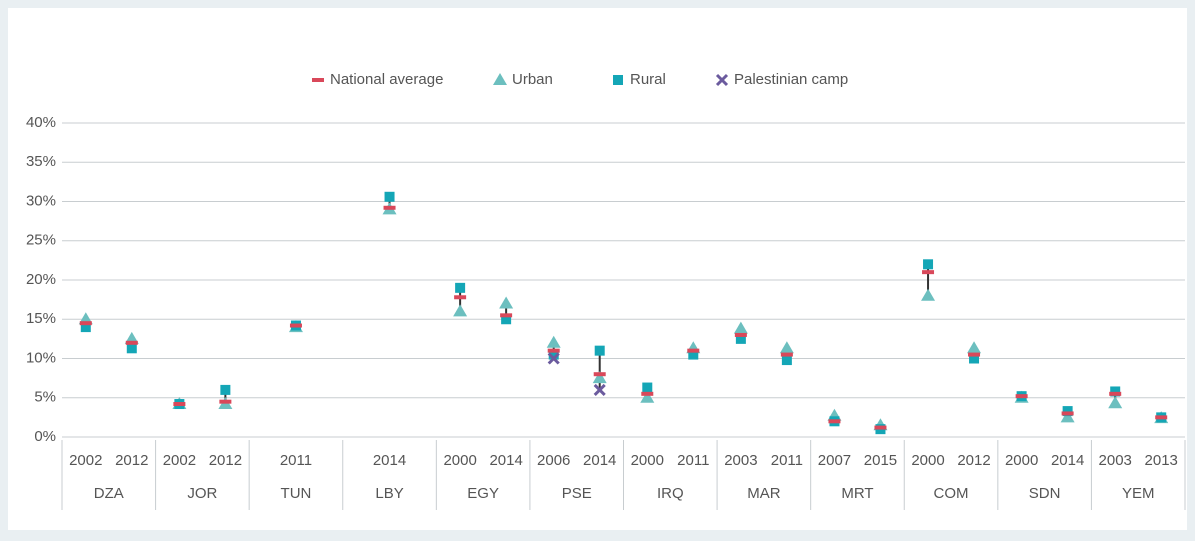 The image size is (1195, 541). I want to click on group-label: LBY, so click(389, 493).